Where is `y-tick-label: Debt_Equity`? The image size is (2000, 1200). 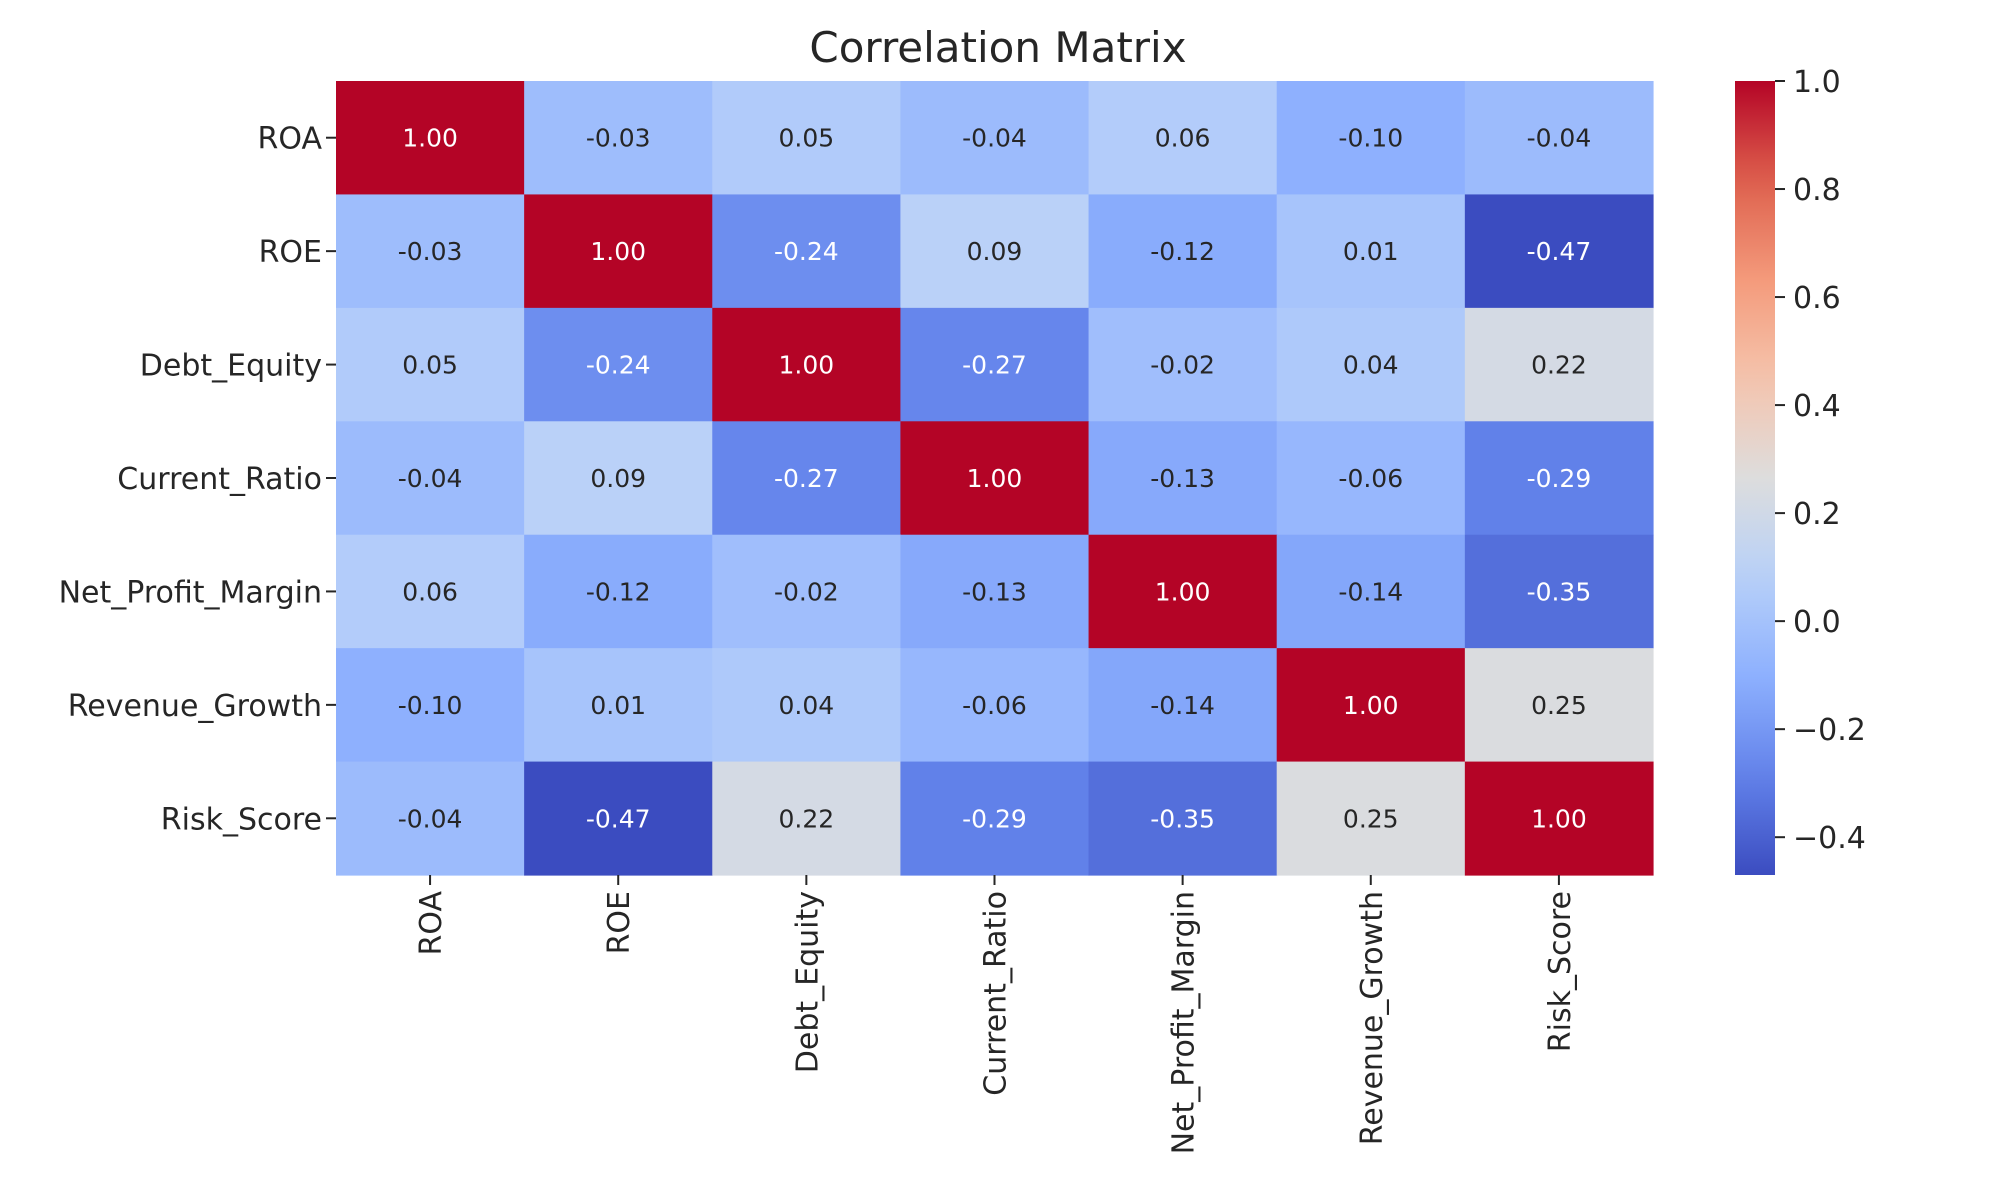
y-tick-label: Debt_Equity is located at coordinates (231, 366).